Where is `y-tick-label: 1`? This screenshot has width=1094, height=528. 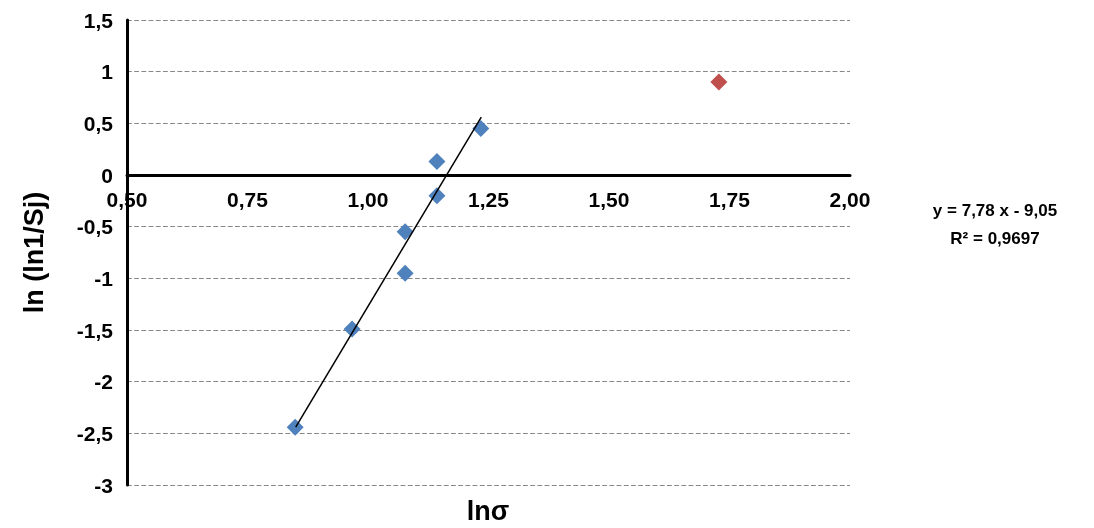
y-tick-label: 1 is located at coordinates (107, 72).